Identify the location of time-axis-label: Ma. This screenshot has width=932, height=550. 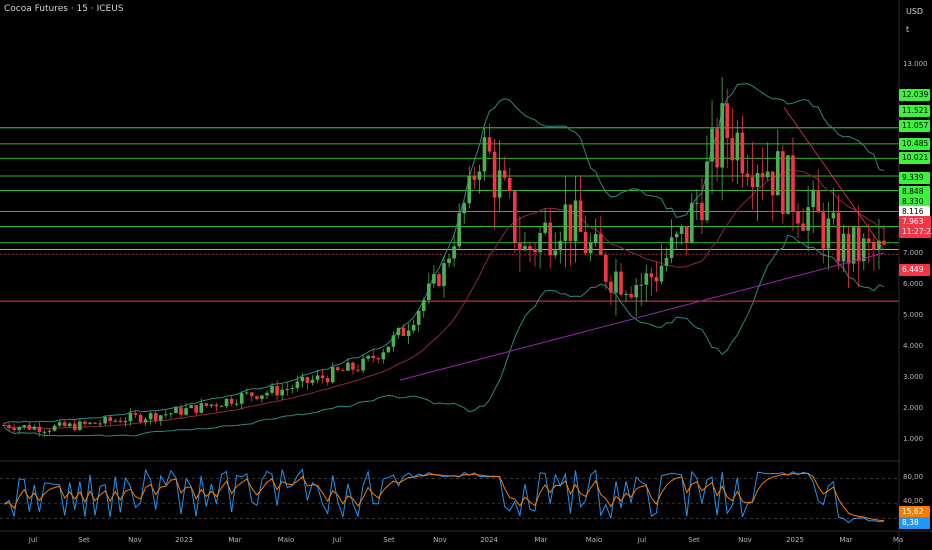
(898, 540).